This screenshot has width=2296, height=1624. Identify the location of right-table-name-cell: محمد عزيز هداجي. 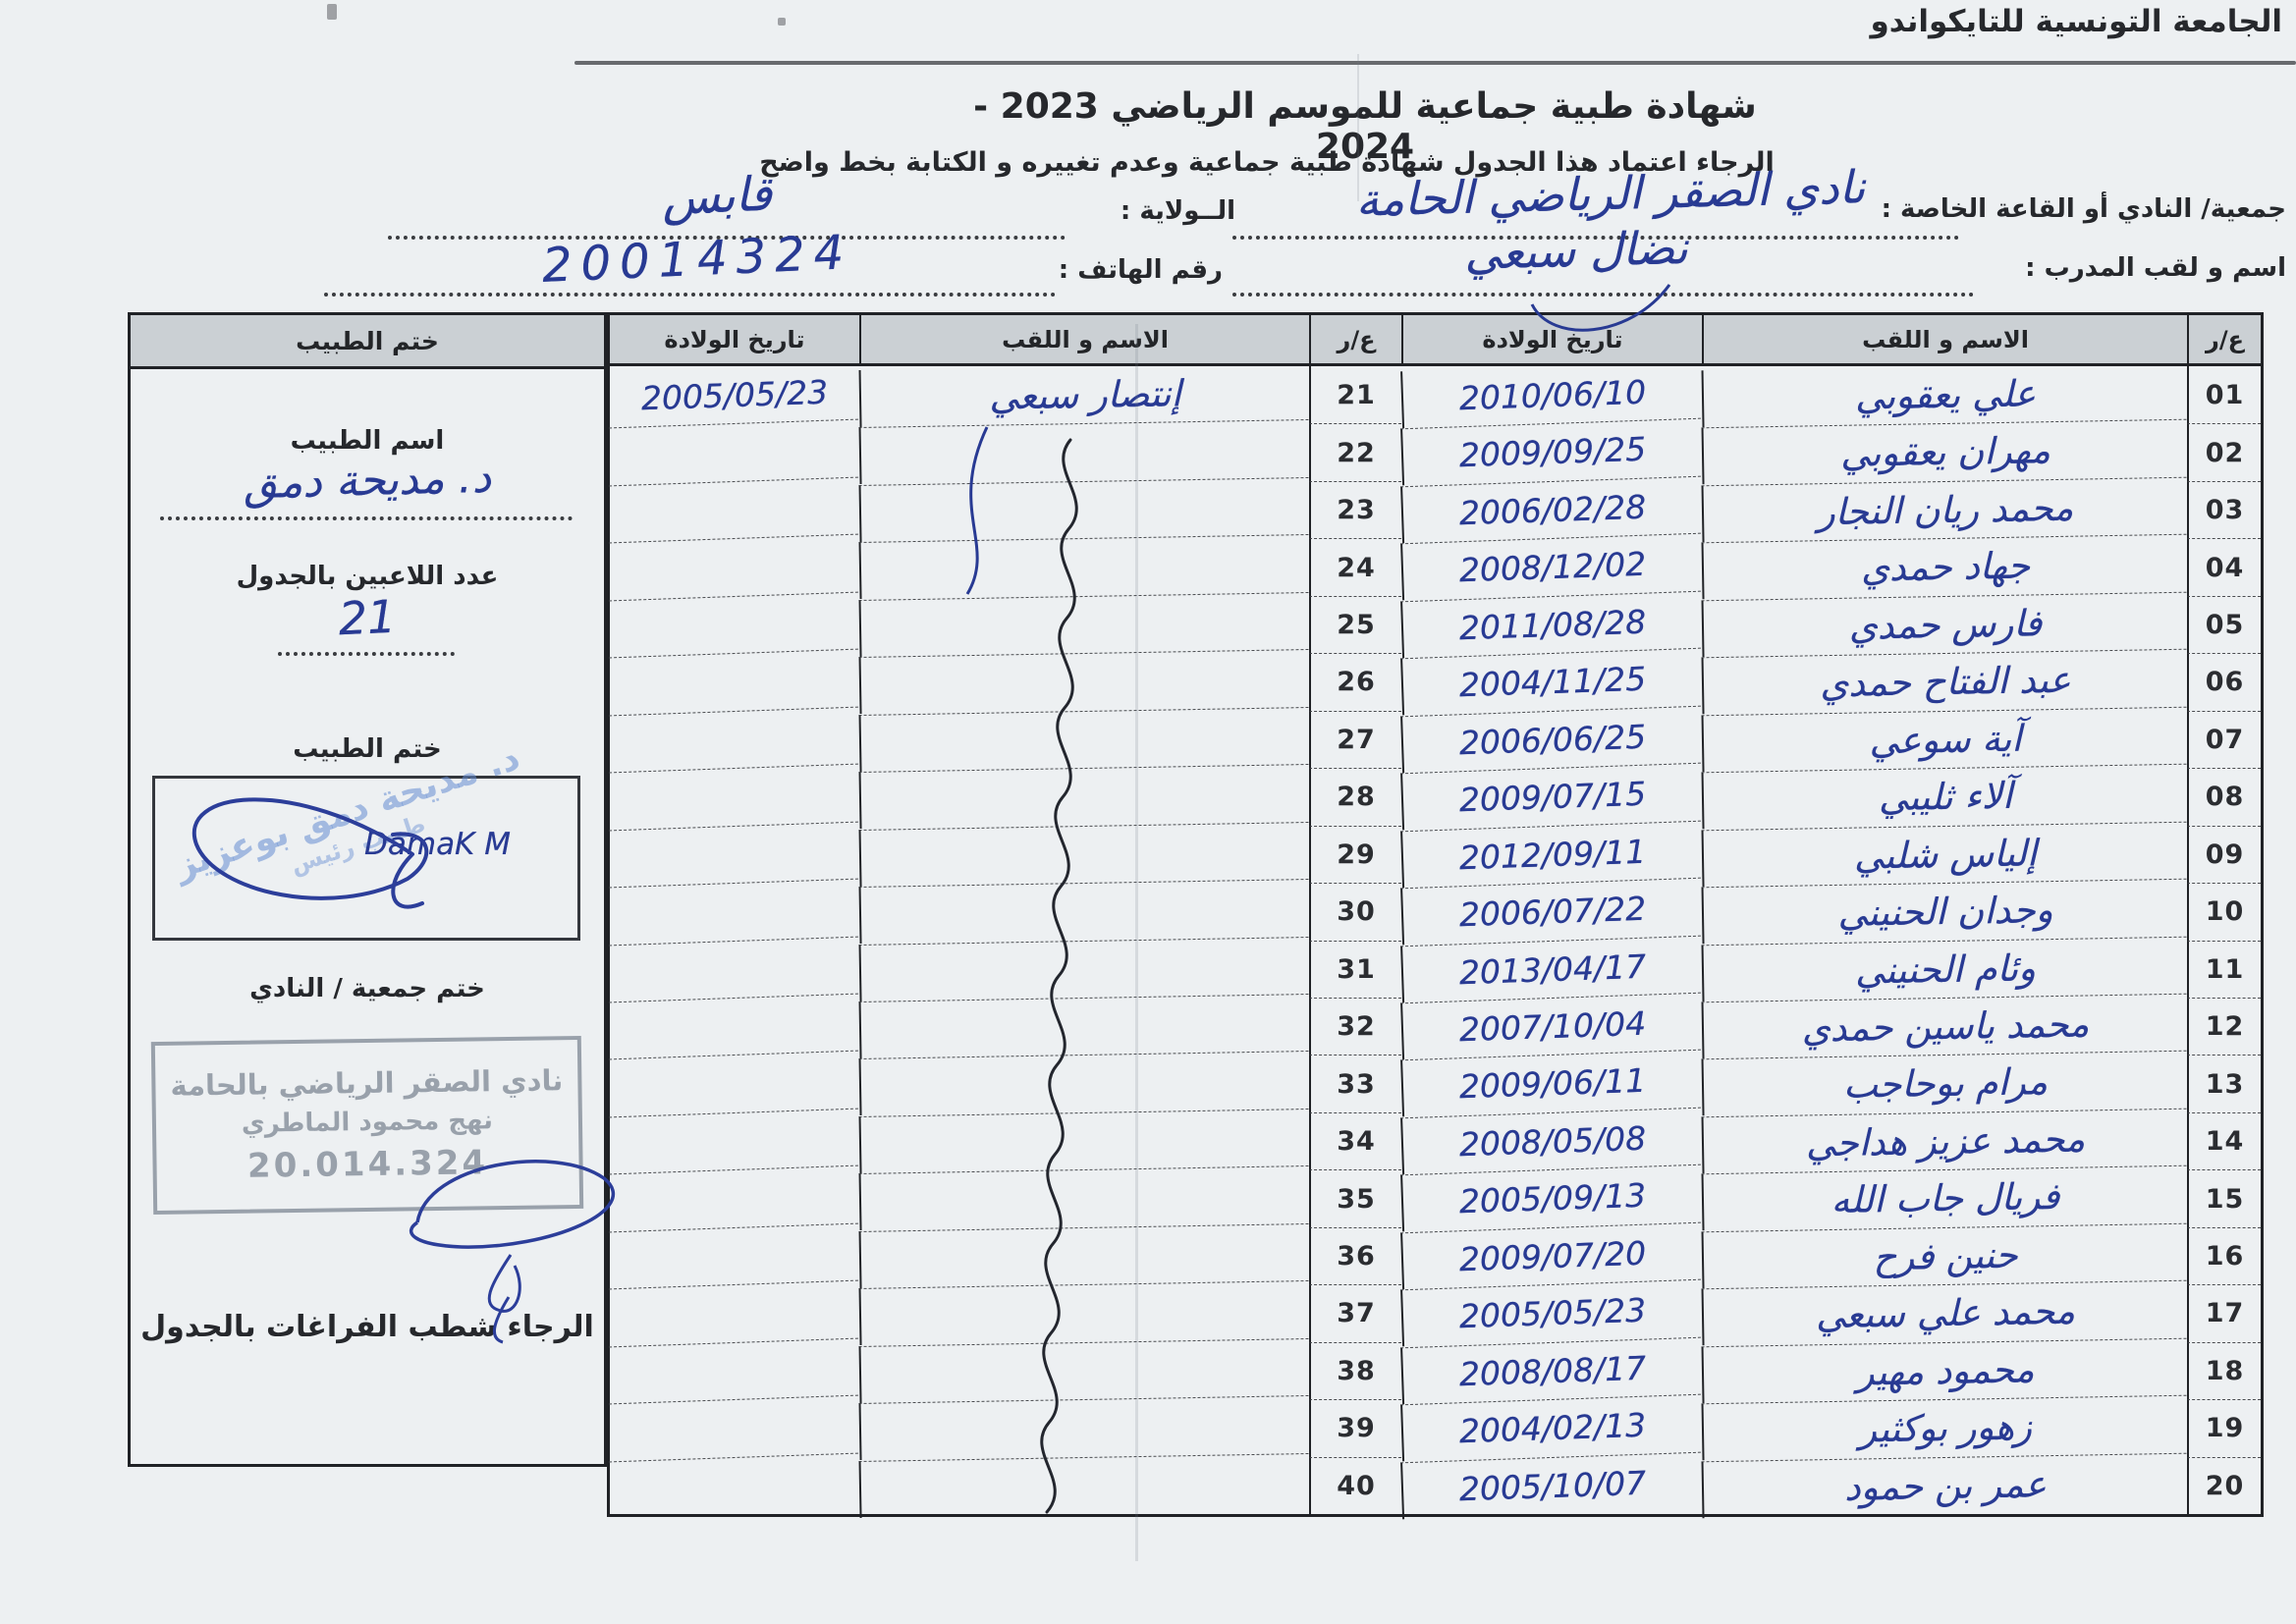
(1944, 1141).